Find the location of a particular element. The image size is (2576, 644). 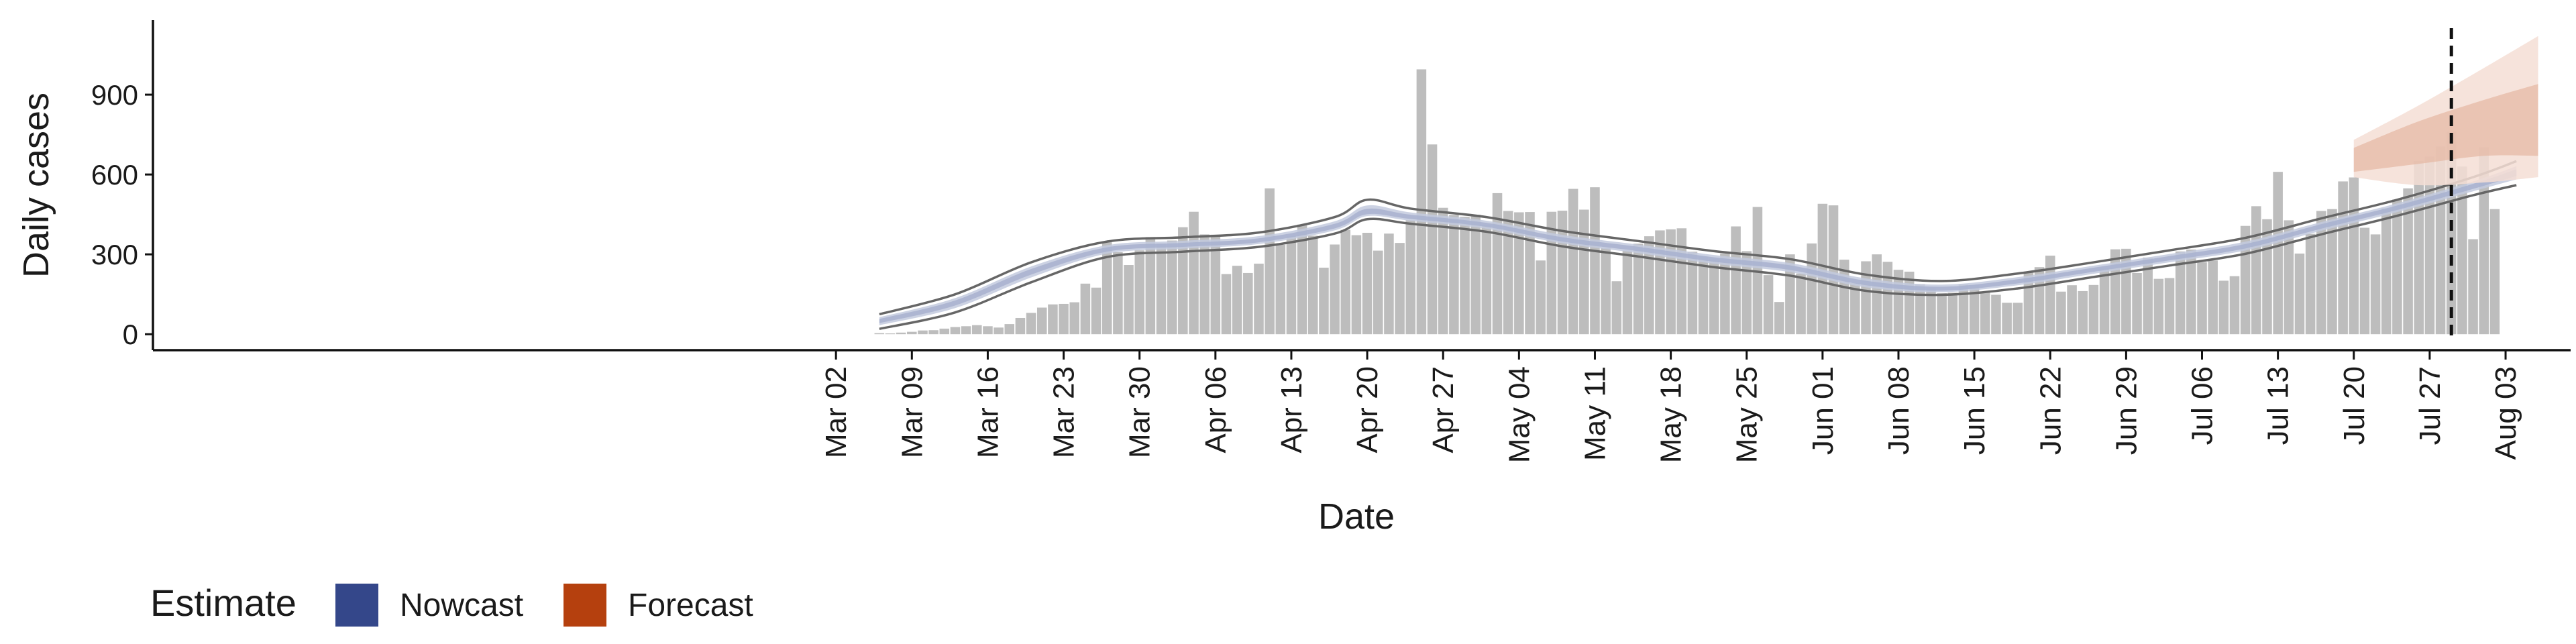

x-tick-label: Apr 13 is located at coordinates (1291, 409).